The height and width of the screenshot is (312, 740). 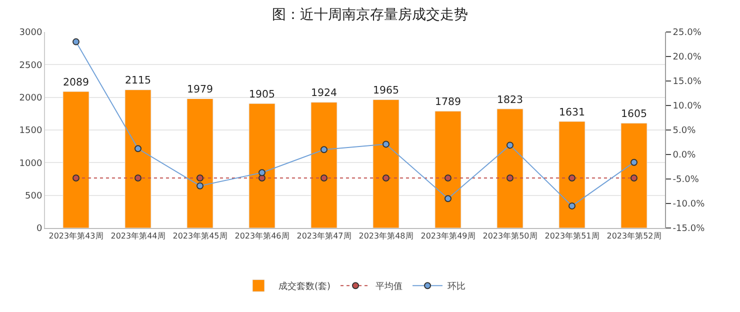 I want to click on legend-label: 环比, so click(x=457, y=286).